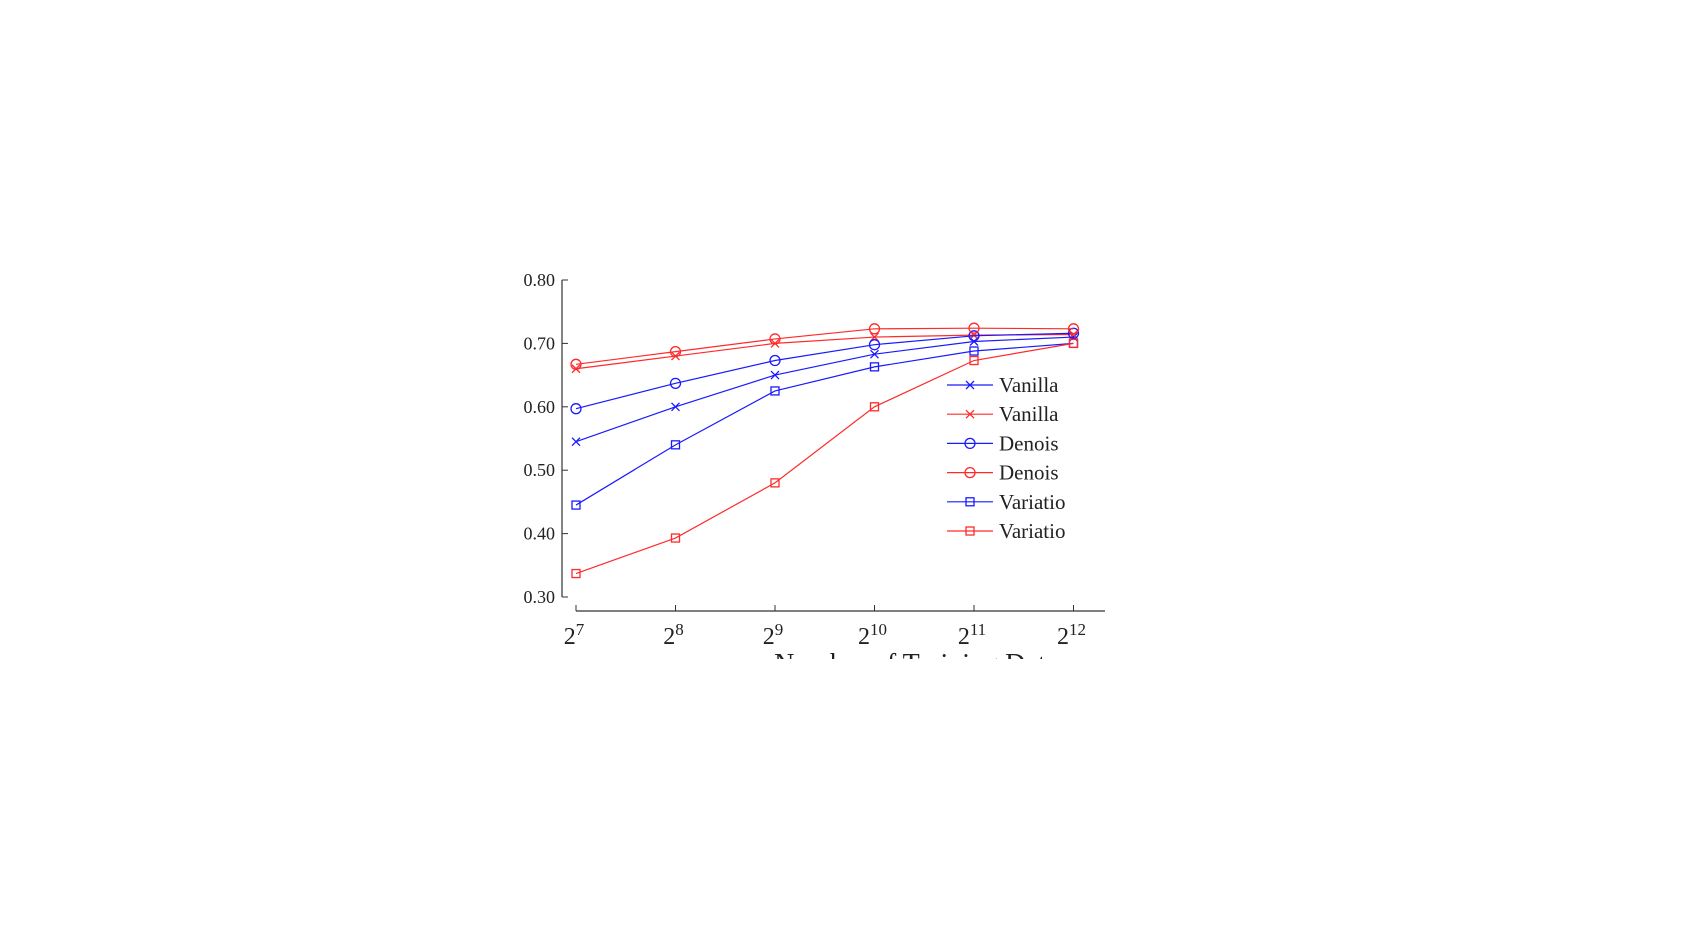 This screenshot has width=1693, height=952. Describe the element at coordinates (972, 635) in the screenshot. I see `x-tick-label: 211` at that location.